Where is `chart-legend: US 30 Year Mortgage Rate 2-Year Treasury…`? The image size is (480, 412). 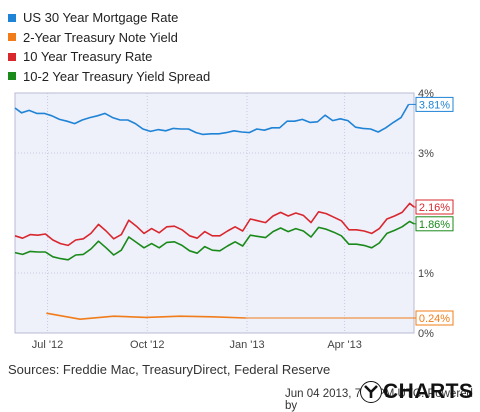
chart-legend: US 30 Year Mortgage Rate 2-Year Treasury… is located at coordinates (109, 47).